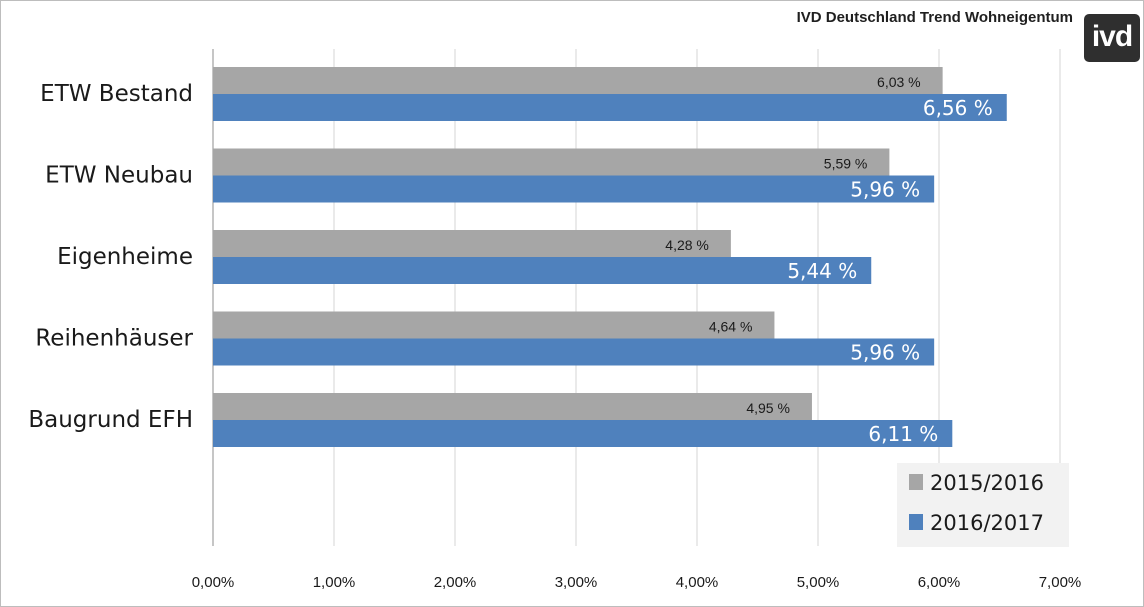 This screenshot has height=607, width=1144. Describe the element at coordinates (846, 164) in the screenshot. I see `data-label: 5,59 %` at that location.